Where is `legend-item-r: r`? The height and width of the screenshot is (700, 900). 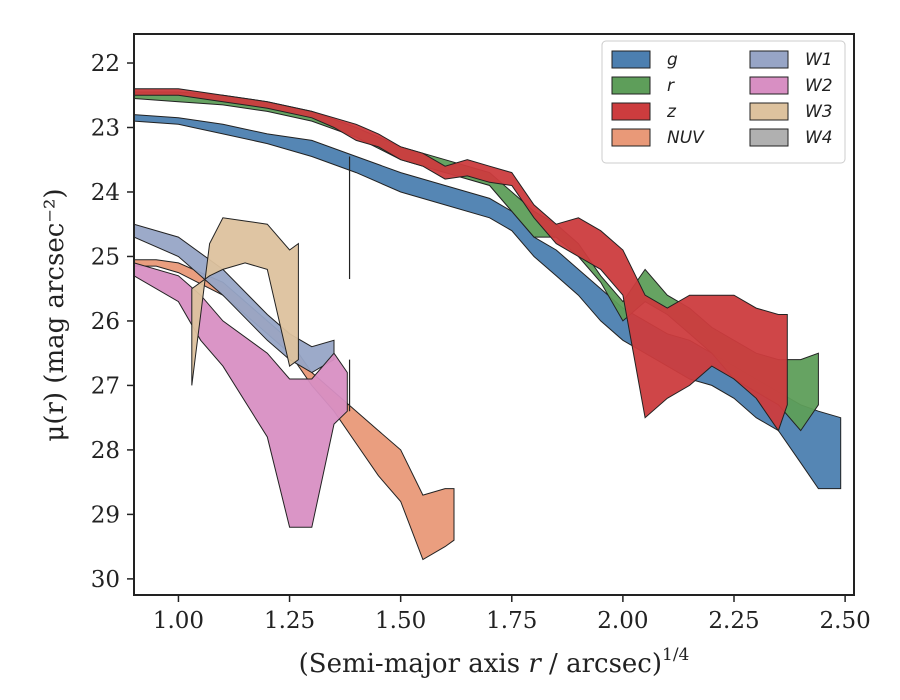
legend-item-r: r is located at coordinates (643, 86).